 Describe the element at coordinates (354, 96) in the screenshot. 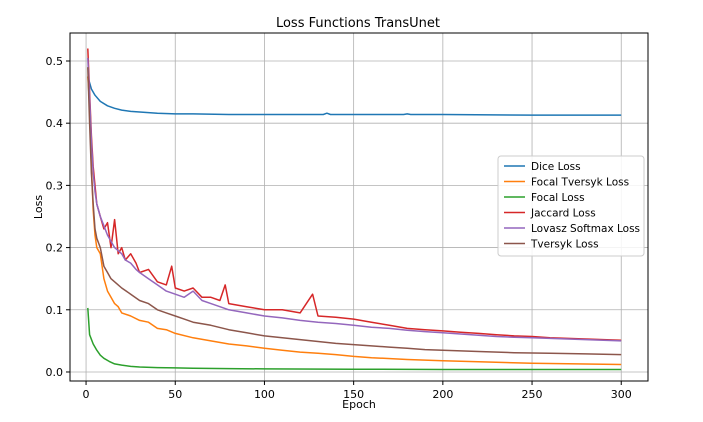

I see `series-line-dice-loss` at that location.